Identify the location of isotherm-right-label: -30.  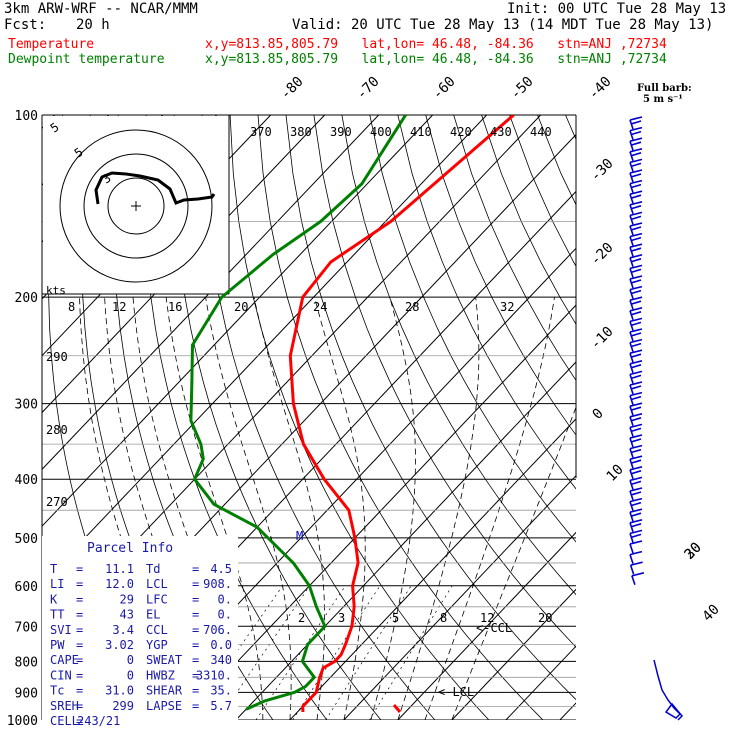
(602, 170).